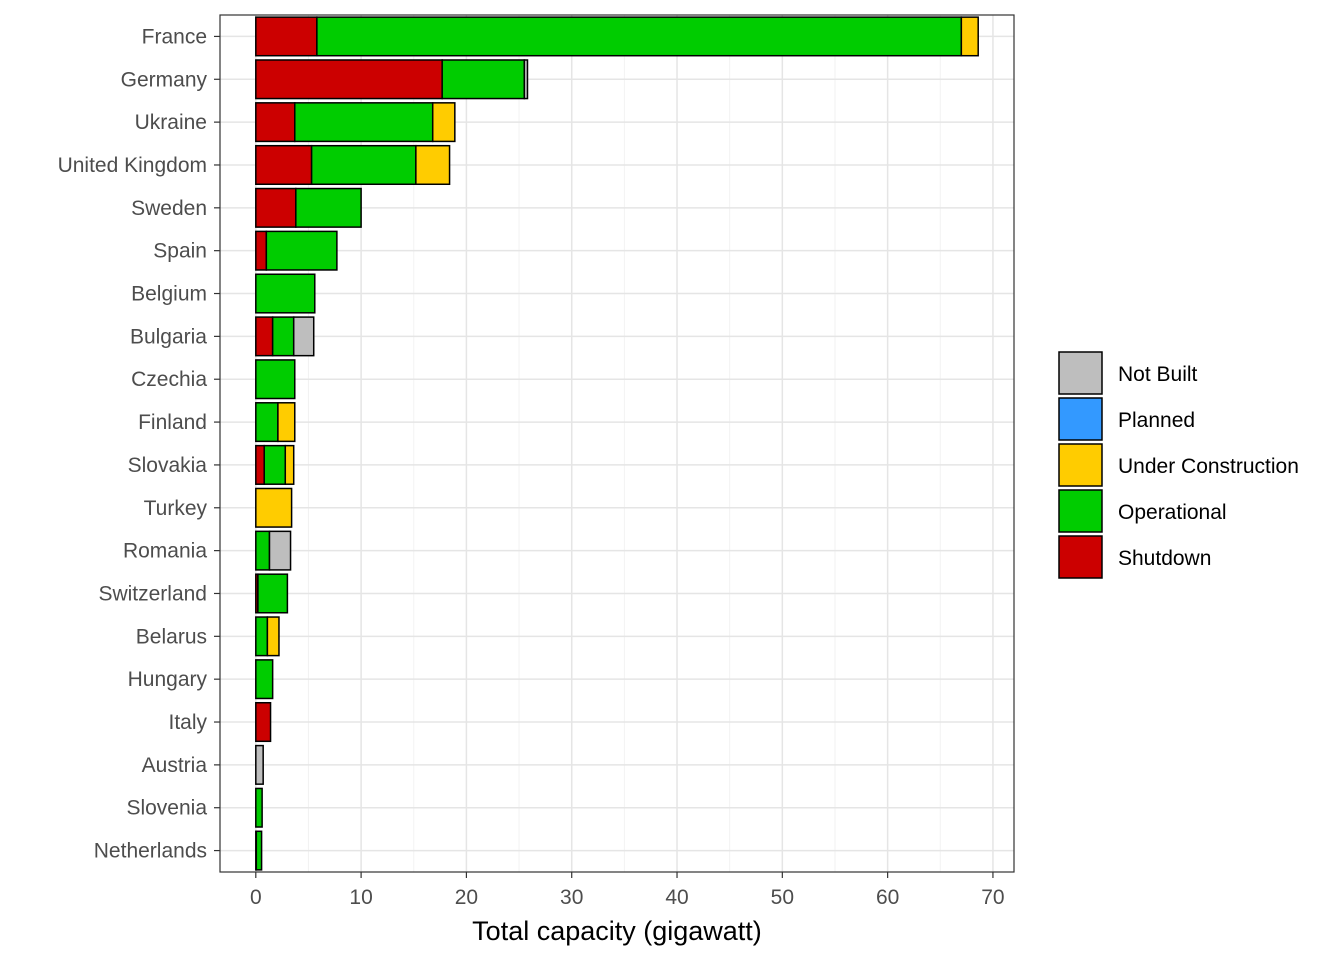 This screenshot has height=960, width=1344. What do you see at coordinates (169, 294) in the screenshot?
I see `y-tick-label: Belgium` at bounding box center [169, 294].